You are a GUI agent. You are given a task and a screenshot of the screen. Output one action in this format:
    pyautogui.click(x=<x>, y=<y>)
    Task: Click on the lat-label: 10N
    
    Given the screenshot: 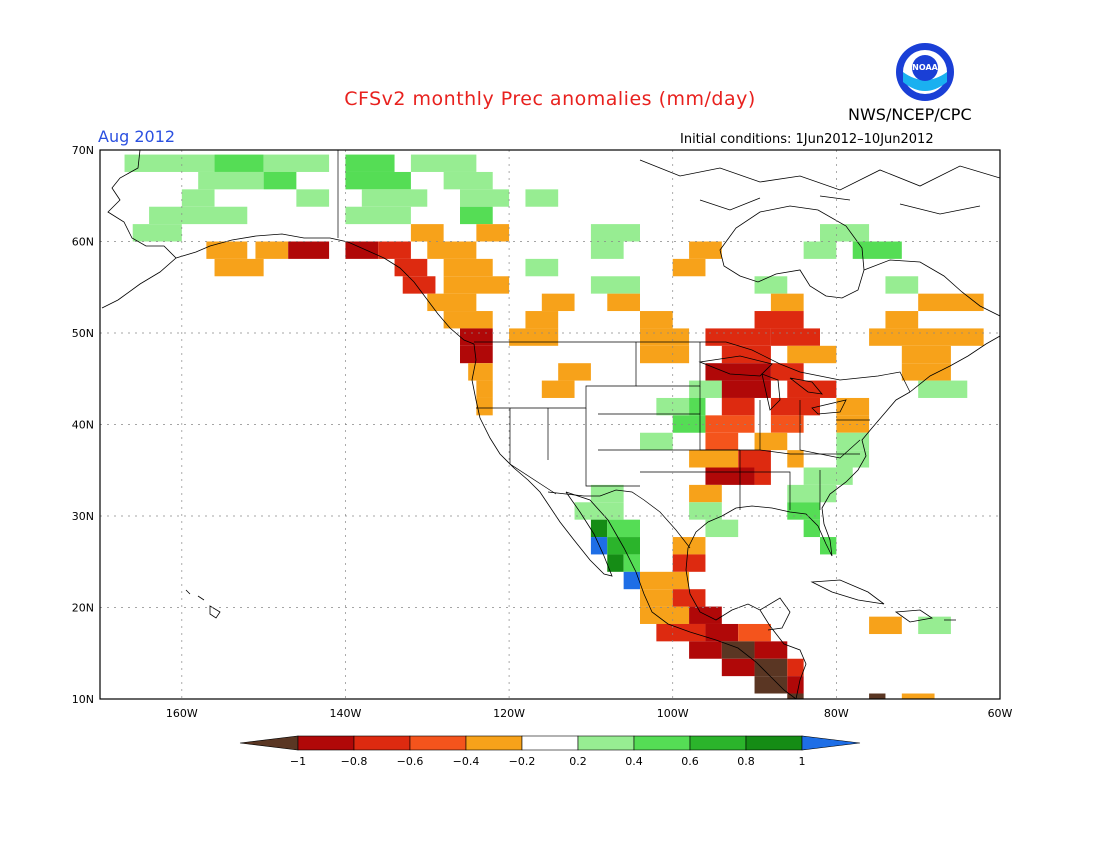 What is the action you would take?
    pyautogui.click(x=83, y=699)
    